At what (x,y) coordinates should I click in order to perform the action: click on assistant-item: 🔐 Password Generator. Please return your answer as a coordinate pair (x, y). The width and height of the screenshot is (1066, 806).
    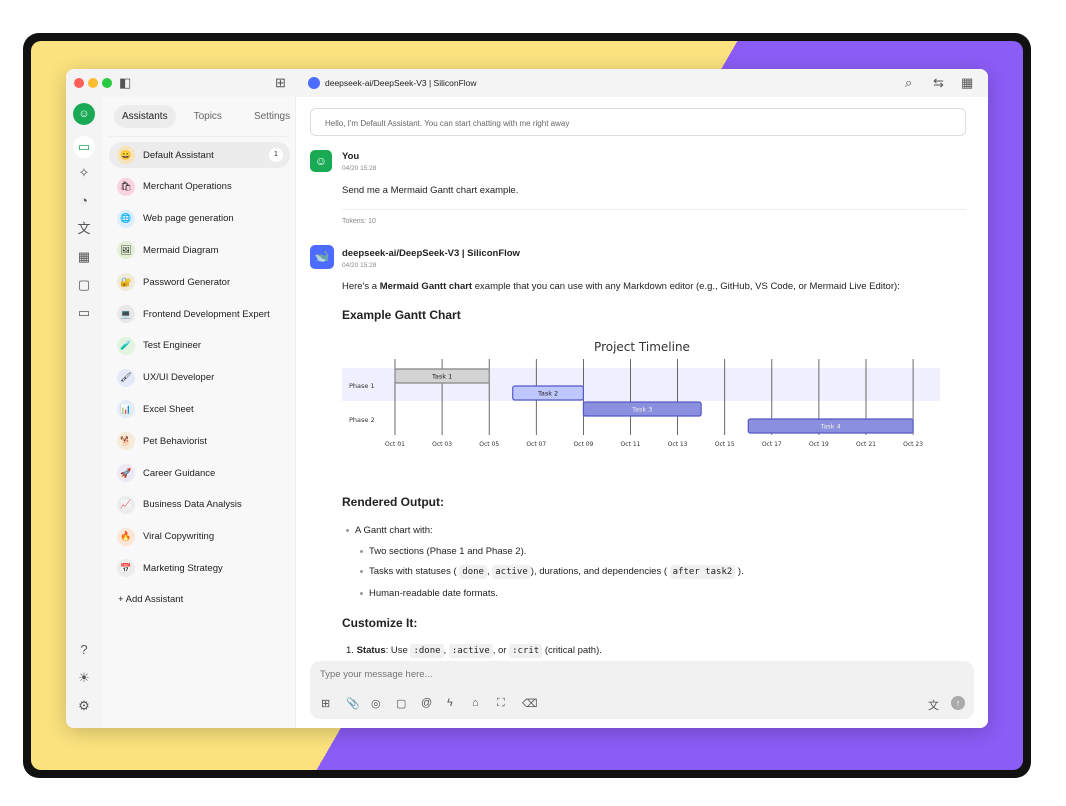
    Looking at the image, I should click on (199, 282).